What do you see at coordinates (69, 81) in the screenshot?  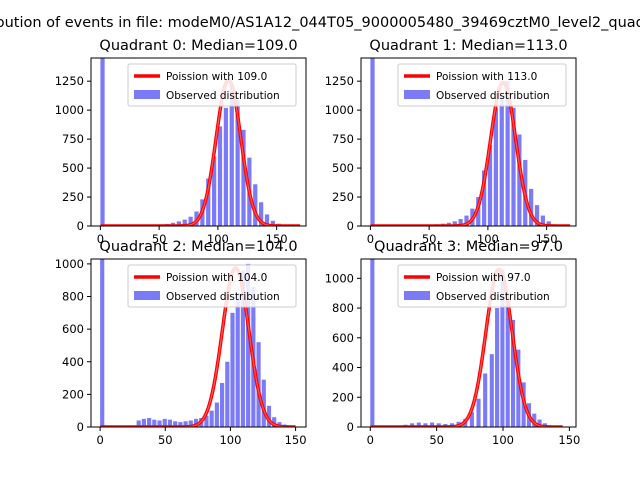 I see `y-tick-label: 1250` at bounding box center [69, 81].